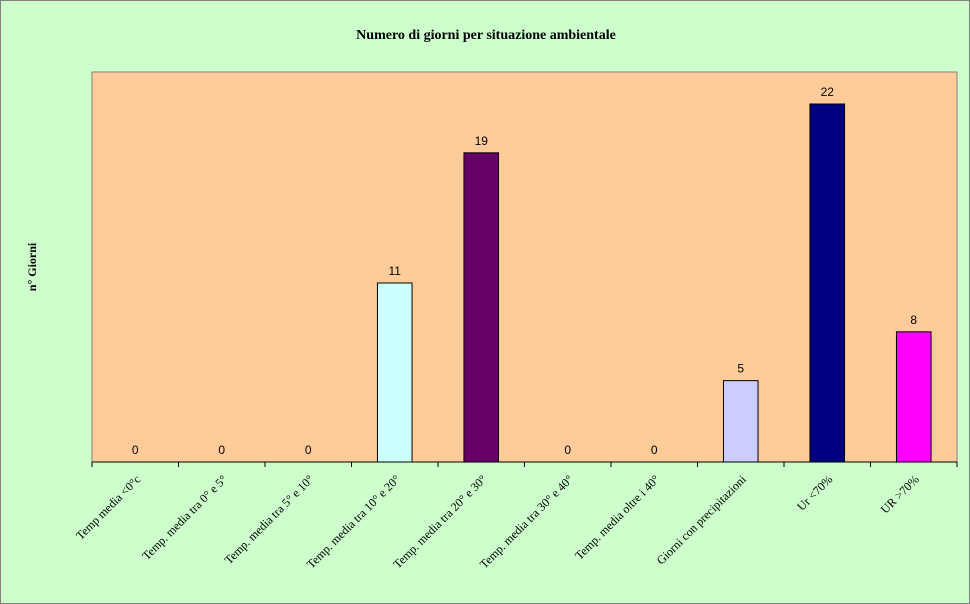 The width and height of the screenshot is (970, 604). Describe the element at coordinates (913, 320) in the screenshot. I see `data-label: 8` at that location.